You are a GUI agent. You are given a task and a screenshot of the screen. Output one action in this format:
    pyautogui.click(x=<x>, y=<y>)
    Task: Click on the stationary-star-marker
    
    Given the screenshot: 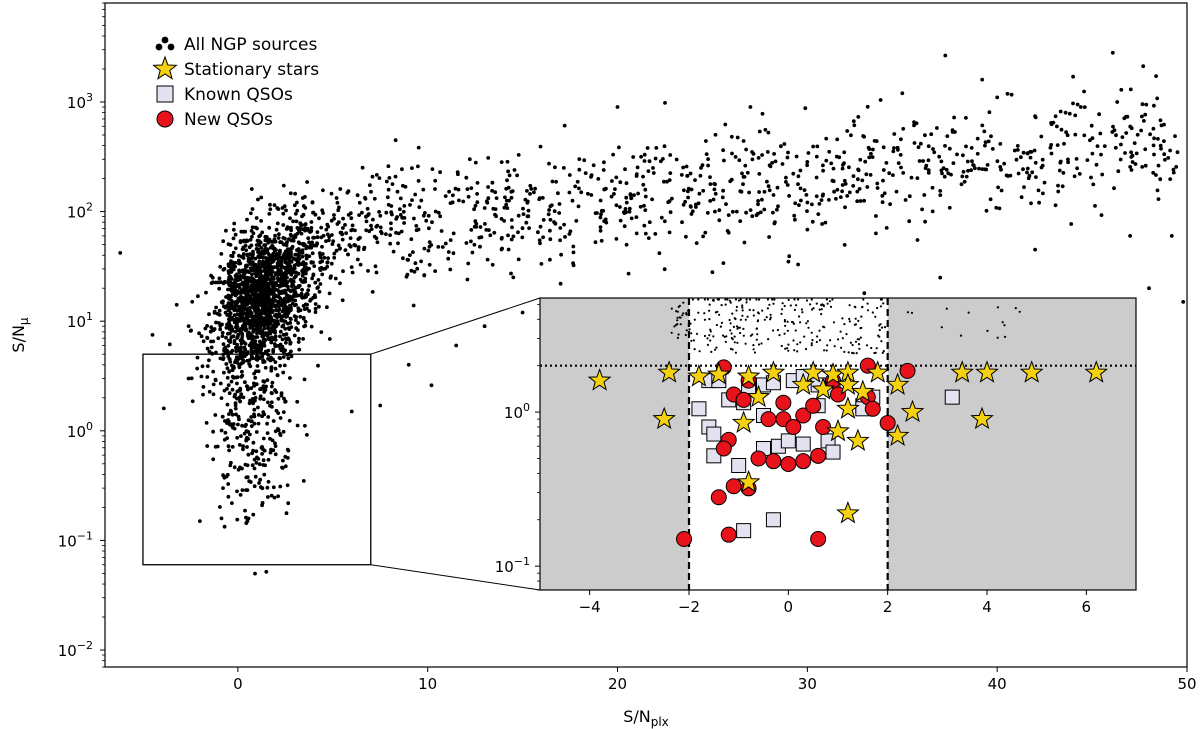 What is the action you would take?
    pyautogui.click(x=912, y=411)
    